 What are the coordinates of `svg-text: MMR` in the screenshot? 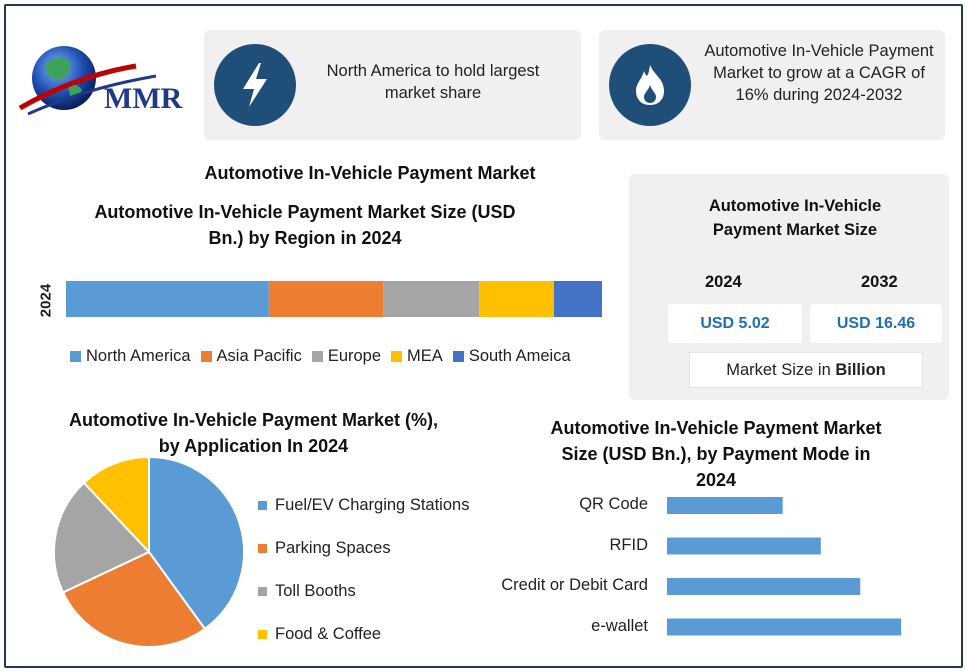 It's located at (143, 98).